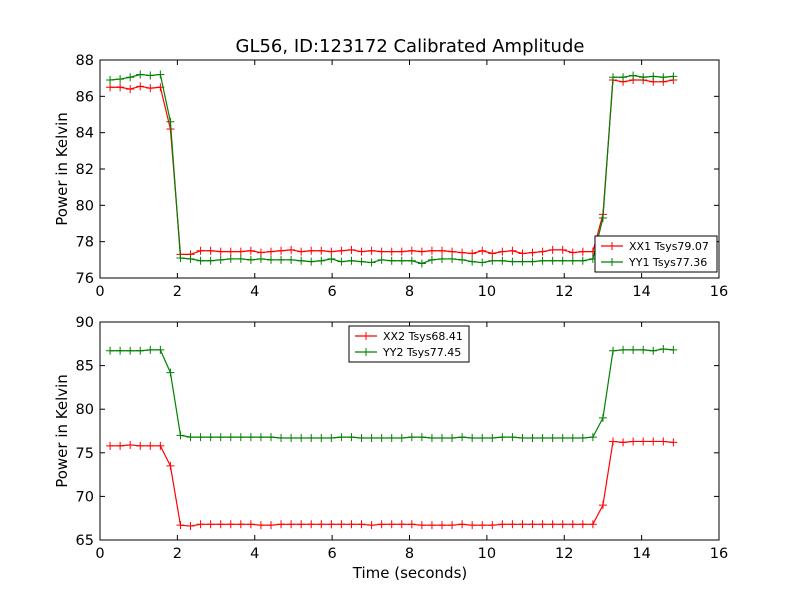 The width and height of the screenshot is (800, 600). Describe the element at coordinates (669, 246) in the screenshot. I see `legend-label: XX1 Tsys79.07` at that location.